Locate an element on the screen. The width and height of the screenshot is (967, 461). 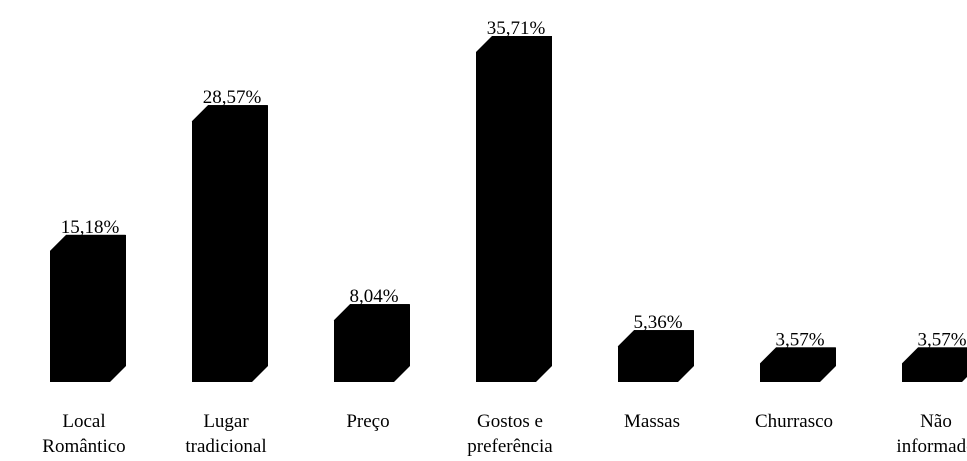
category-label: Local Romântico is located at coordinates (83, 434).